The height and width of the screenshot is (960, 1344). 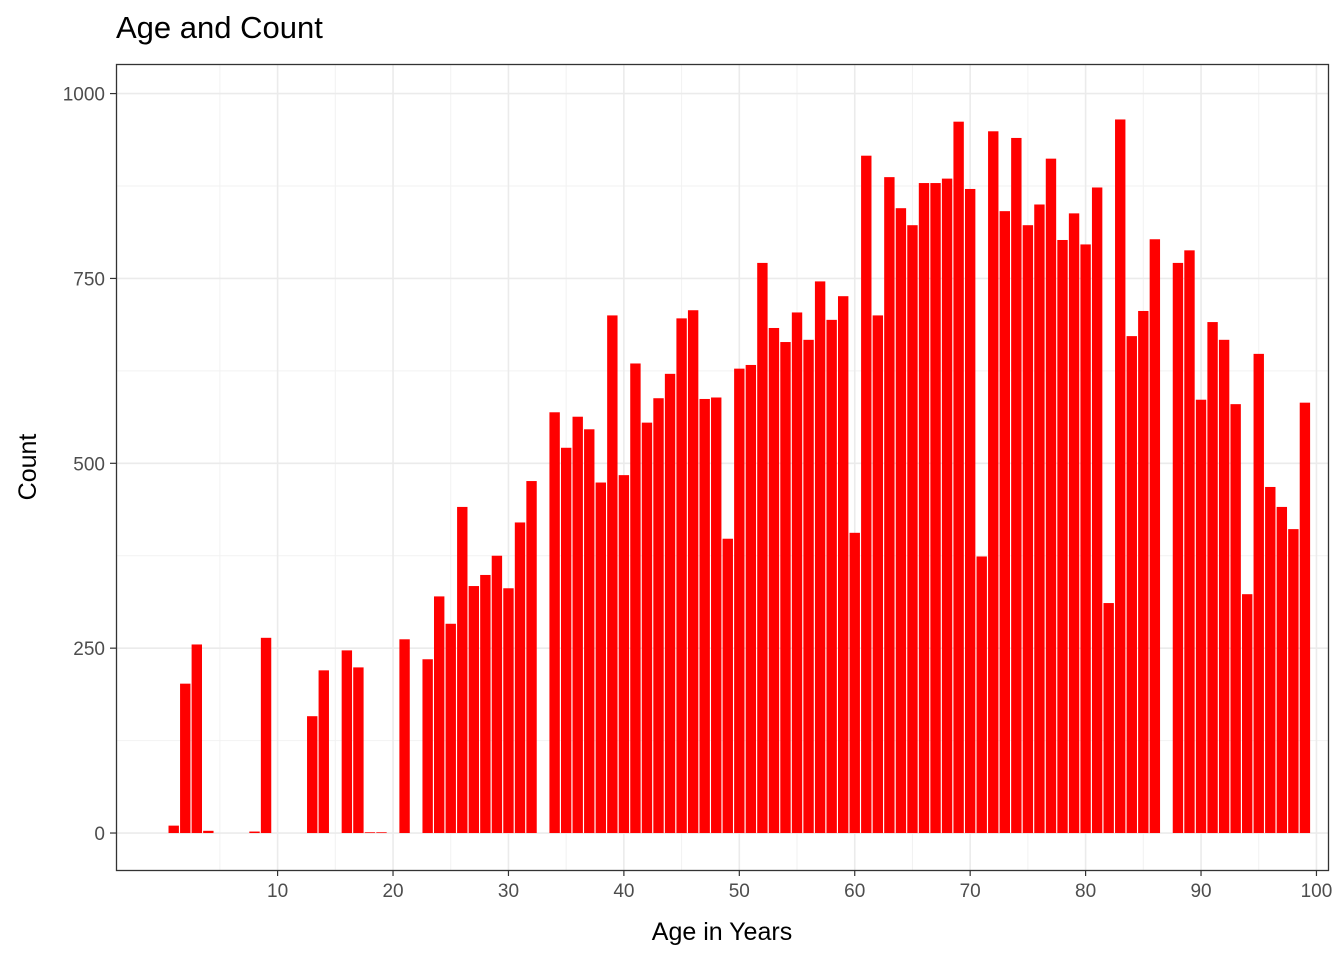 I want to click on x-tick-label: 10, so click(x=277, y=891).